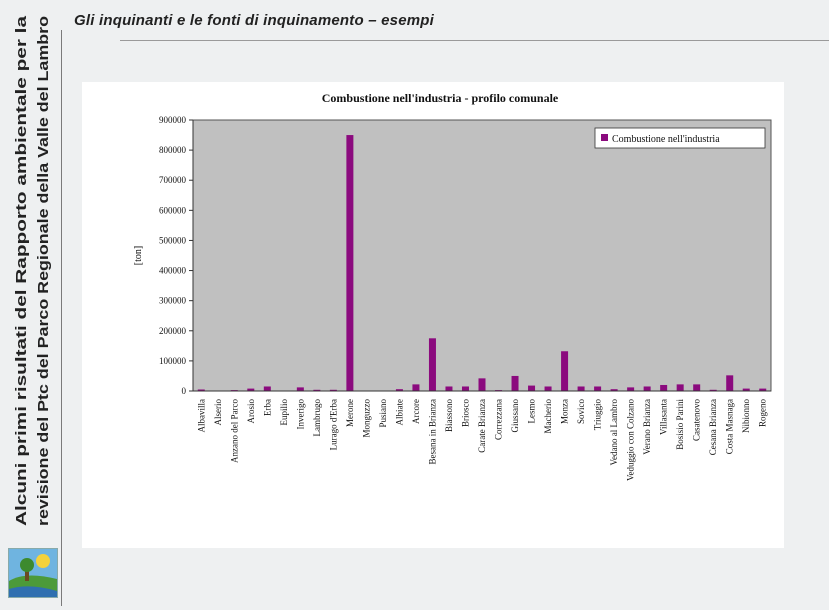  What do you see at coordinates (173, 301) in the screenshot?
I see `y-tick-label: 300000` at bounding box center [173, 301].